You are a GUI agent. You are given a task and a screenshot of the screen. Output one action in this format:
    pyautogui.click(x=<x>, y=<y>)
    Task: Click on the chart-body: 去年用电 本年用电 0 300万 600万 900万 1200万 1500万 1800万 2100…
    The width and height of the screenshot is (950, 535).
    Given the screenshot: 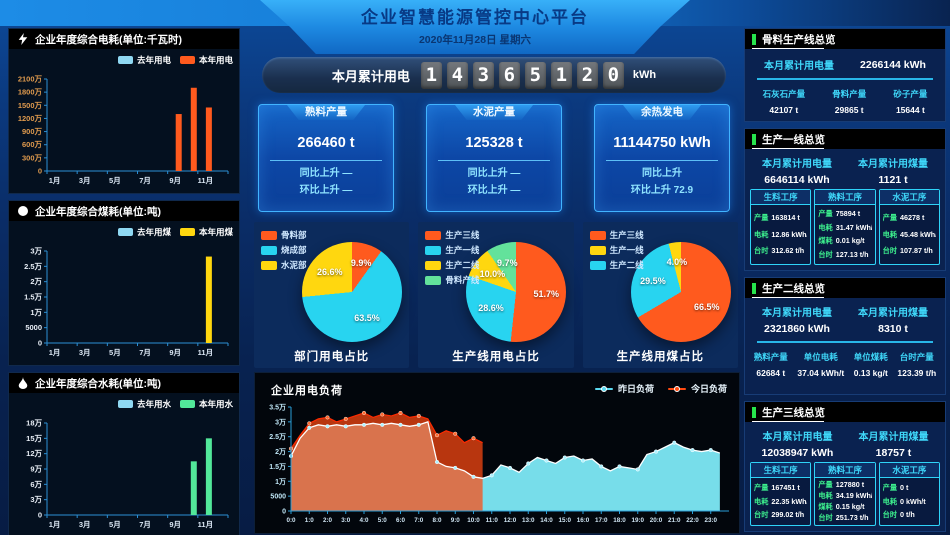 What is the action you would take?
    pyautogui.click(x=124, y=120)
    